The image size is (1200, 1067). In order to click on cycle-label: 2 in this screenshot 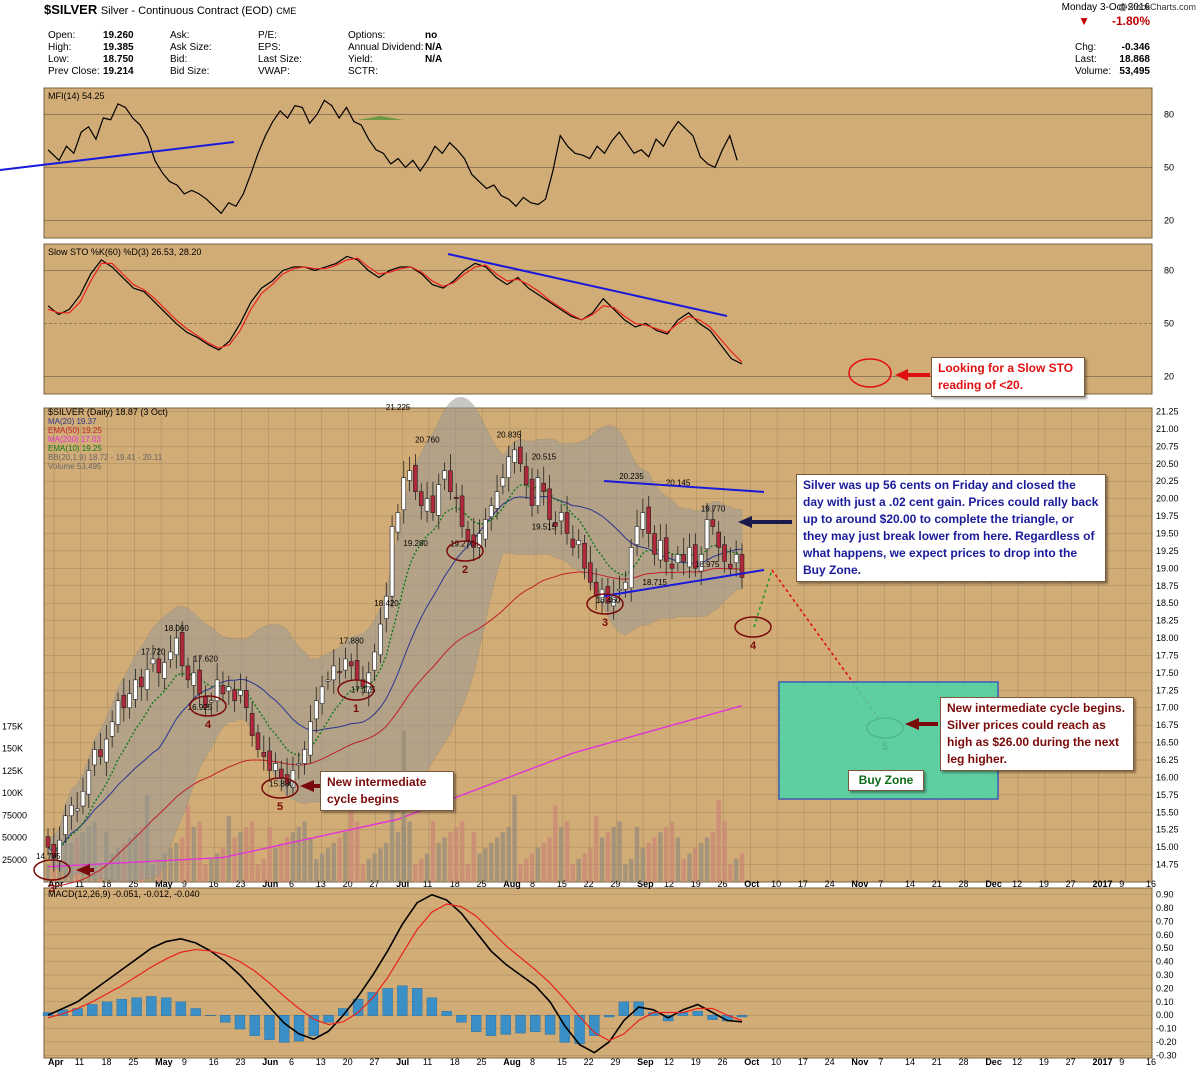, I will do `click(465, 570)`.